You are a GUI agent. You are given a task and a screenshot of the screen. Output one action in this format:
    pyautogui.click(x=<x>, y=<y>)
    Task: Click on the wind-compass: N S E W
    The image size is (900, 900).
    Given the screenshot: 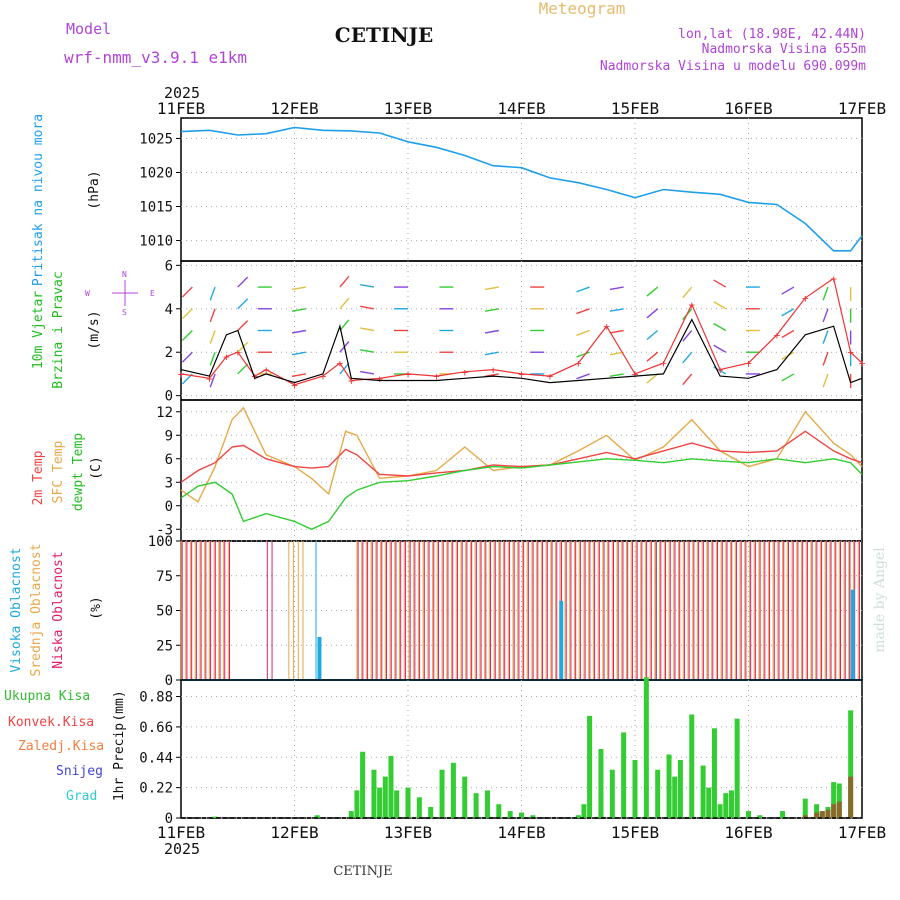 What is the action you would take?
    pyautogui.click(x=120, y=293)
    